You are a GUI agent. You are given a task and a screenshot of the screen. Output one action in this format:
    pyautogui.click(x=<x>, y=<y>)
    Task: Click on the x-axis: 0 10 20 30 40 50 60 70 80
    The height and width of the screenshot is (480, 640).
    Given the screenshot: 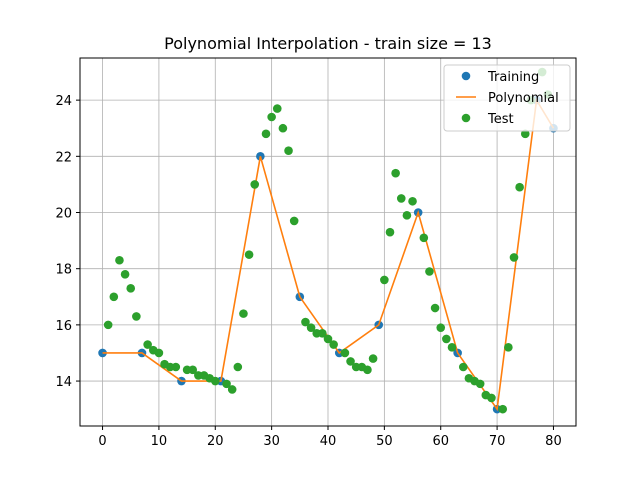 What is the action you would take?
    pyautogui.click(x=330, y=437)
    